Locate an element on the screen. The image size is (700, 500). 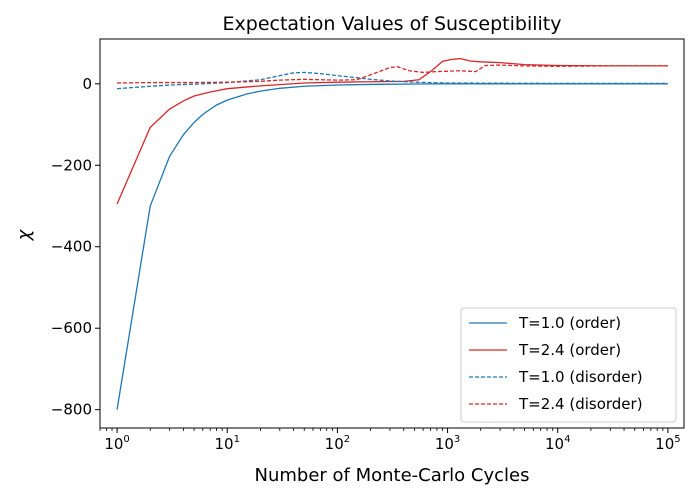
legend-label: T=1.0 (disorder) is located at coordinates (580, 377).